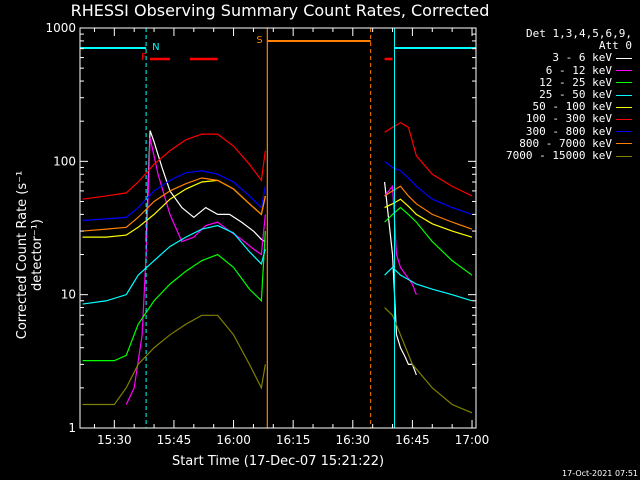 Image resolution: width=640 pixels, height=480 pixels. I want to click on x-tick-label: 16:30, so click(352, 440).